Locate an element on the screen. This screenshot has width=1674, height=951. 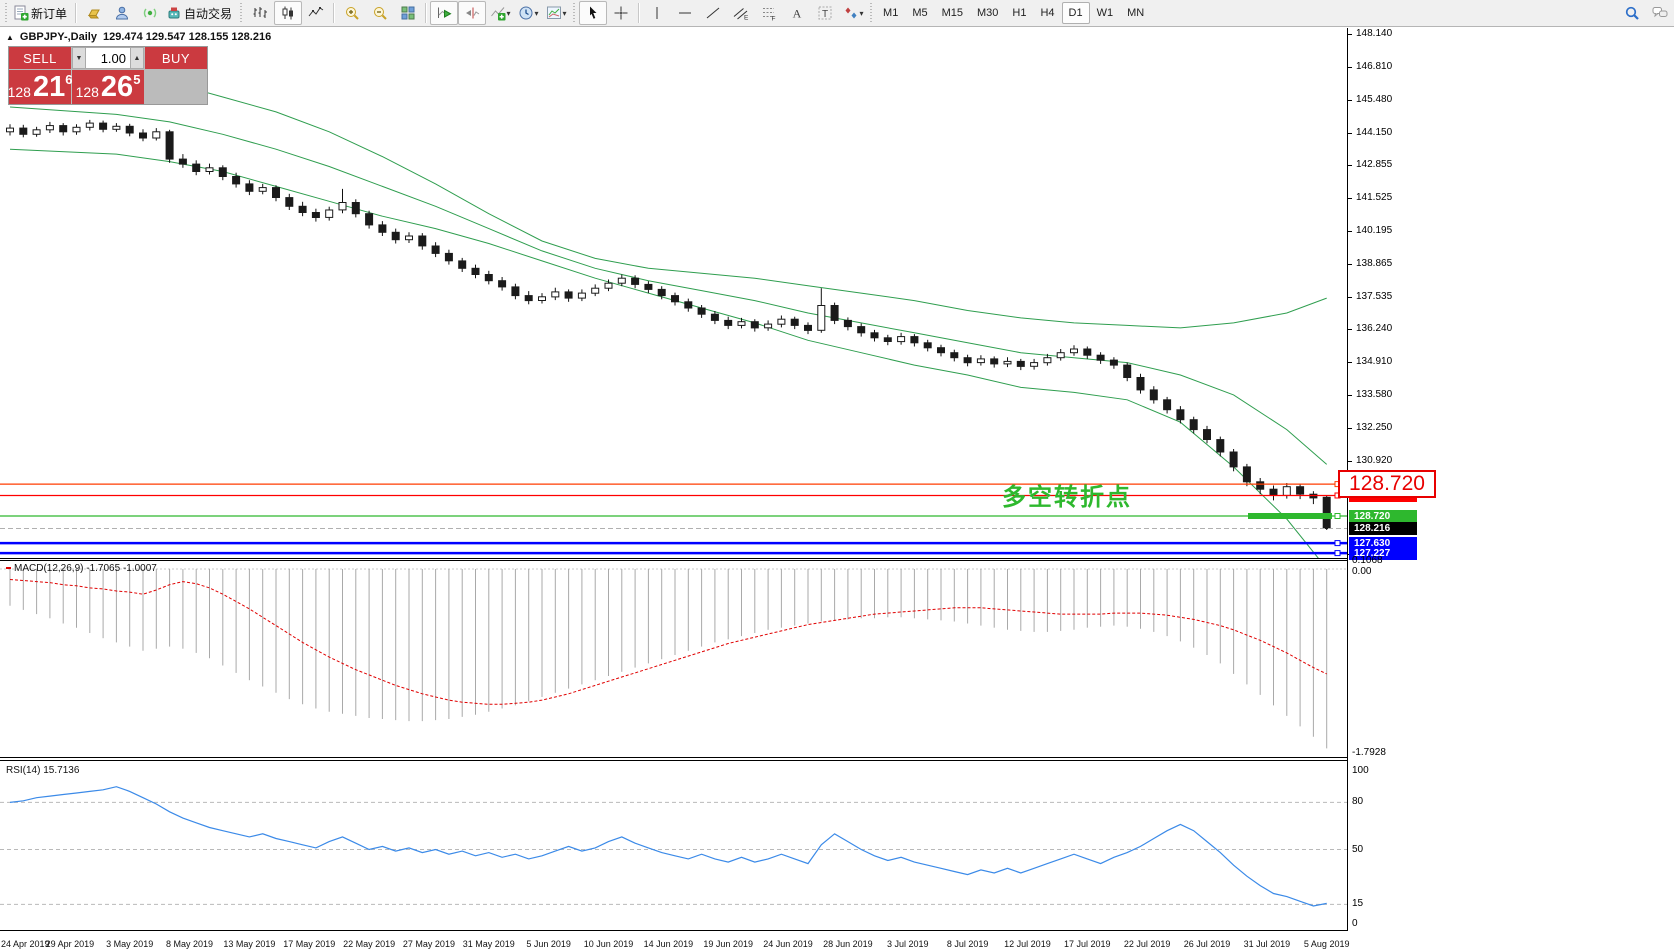
axis-tick-label: 142.855 is located at coordinates (1374, 165).